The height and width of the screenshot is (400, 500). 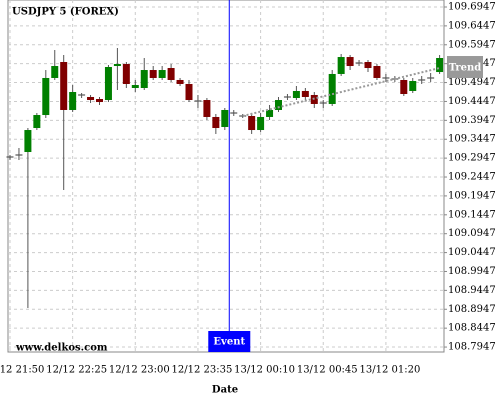 I want to click on y-tick-label: 108.7947, so click(x=472, y=347).